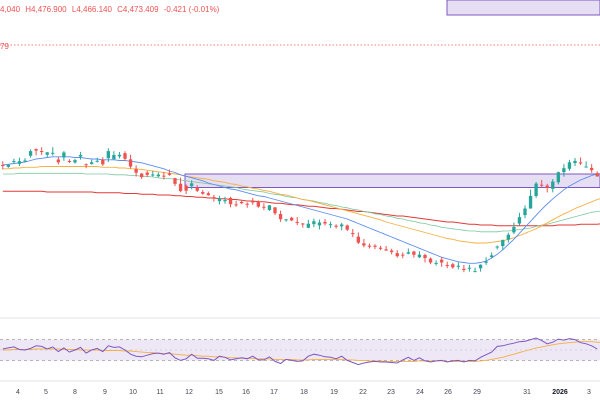 This screenshot has height=400, width=600. I want to click on x-tick-label: 4, so click(18, 392).